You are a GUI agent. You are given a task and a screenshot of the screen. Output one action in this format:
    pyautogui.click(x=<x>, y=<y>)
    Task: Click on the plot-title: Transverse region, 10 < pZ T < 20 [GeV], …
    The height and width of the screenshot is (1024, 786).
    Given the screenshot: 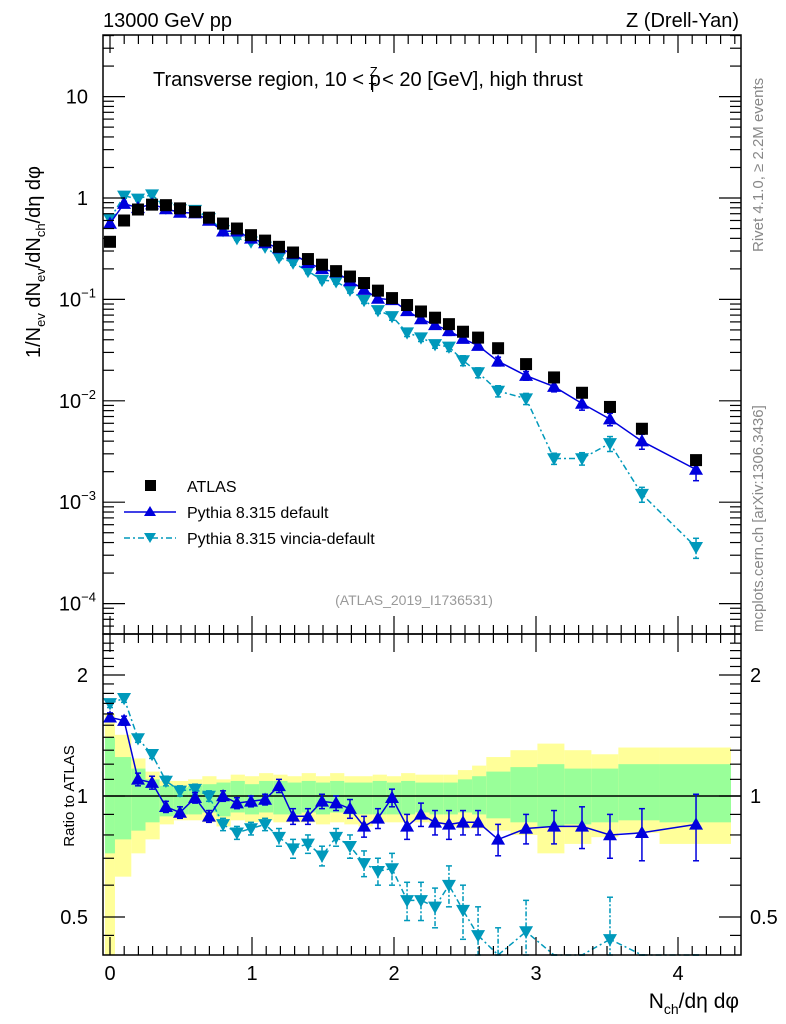 What is the action you would take?
    pyautogui.click(x=368, y=79)
    